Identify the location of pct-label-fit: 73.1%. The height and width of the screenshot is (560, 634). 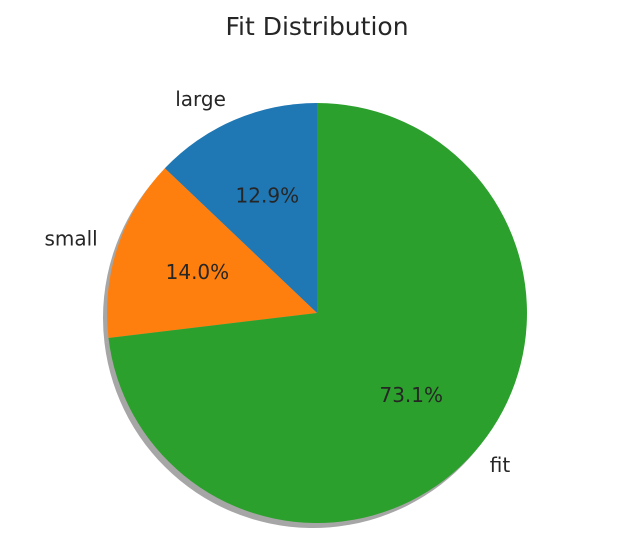
(411, 395).